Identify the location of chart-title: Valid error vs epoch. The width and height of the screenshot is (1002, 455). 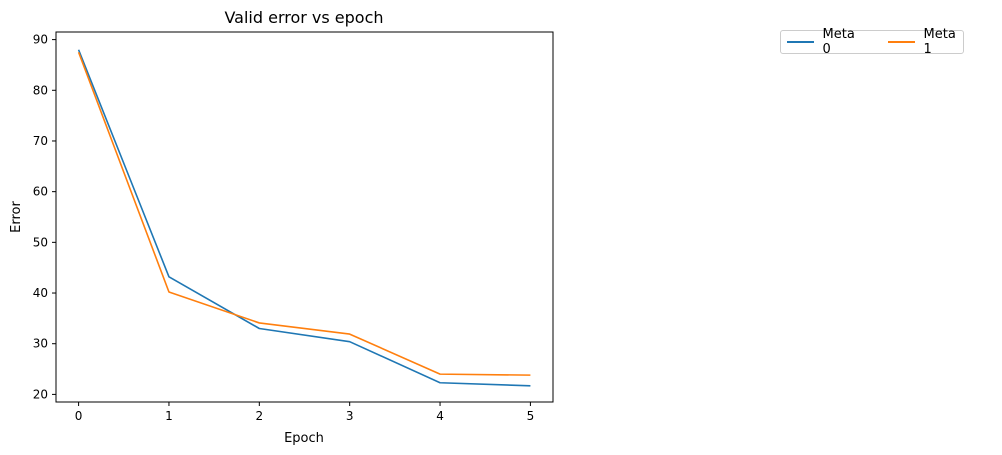
(303, 17).